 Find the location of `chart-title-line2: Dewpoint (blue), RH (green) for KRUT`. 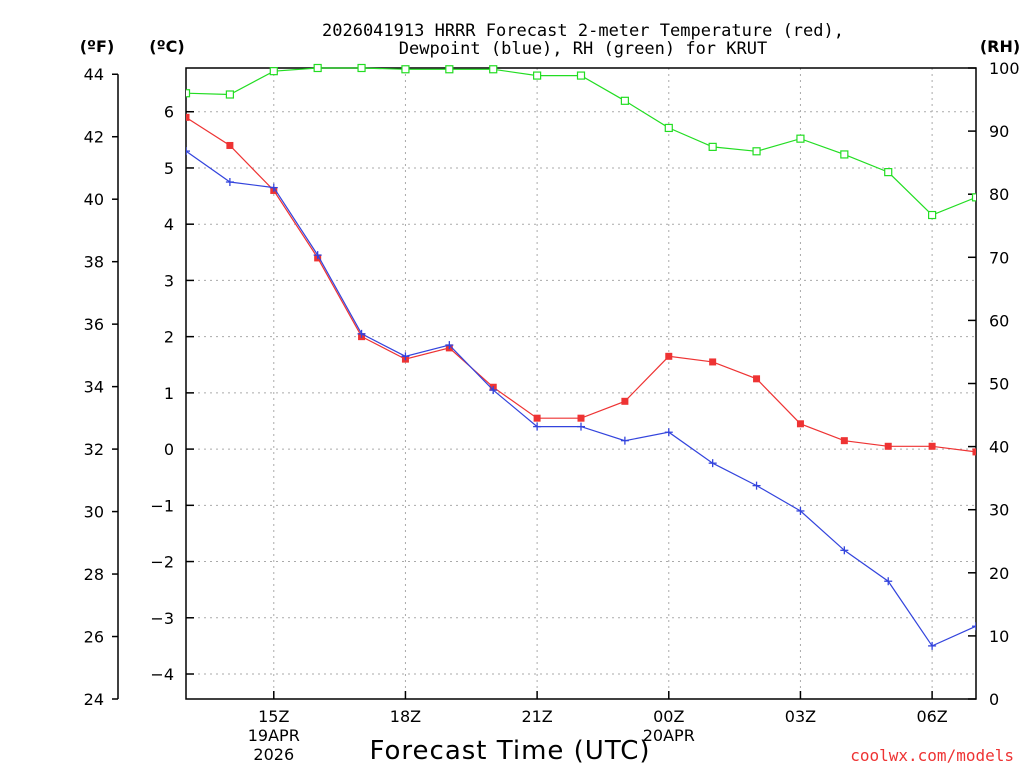

chart-title-line2: Dewpoint (blue), RH (green) for KRUT is located at coordinates (583, 49).